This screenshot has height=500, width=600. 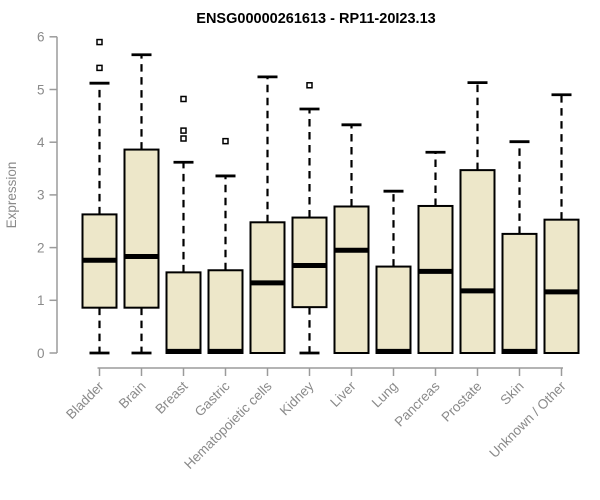 I want to click on x-tick-label: Kidney, so click(x=297, y=398).